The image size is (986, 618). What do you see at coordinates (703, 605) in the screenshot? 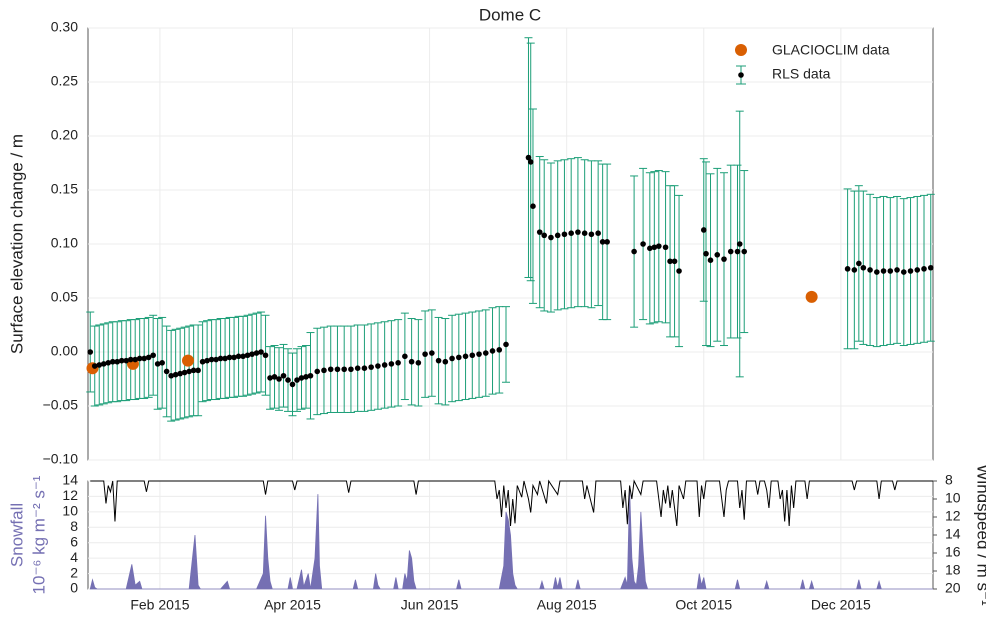
I see `x-tick-label: Oct 2015` at bounding box center [703, 605].